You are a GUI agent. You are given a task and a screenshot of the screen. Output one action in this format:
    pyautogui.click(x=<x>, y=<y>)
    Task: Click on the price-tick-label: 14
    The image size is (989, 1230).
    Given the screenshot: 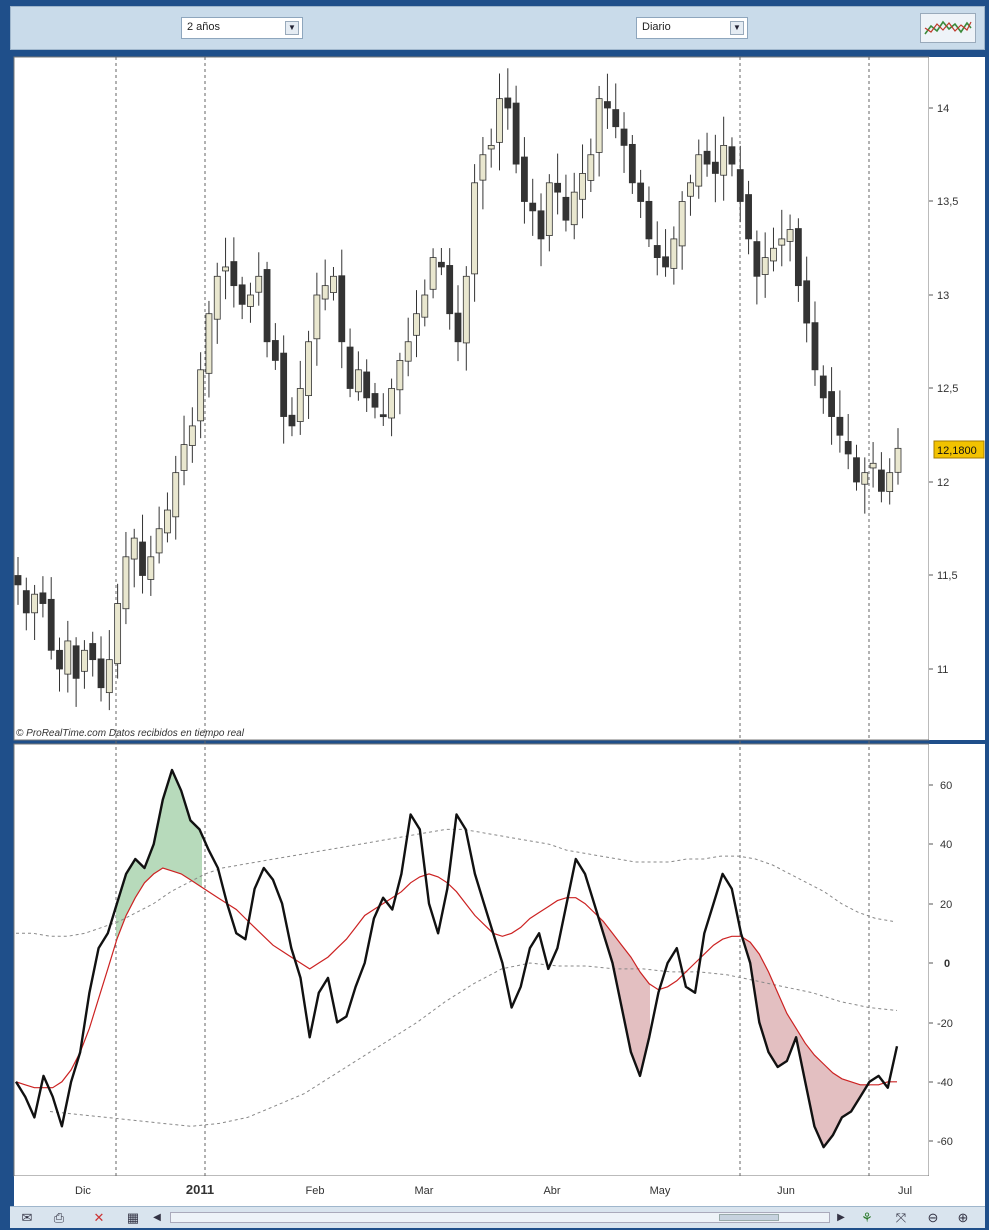 What is the action you would take?
    pyautogui.click(x=943, y=109)
    